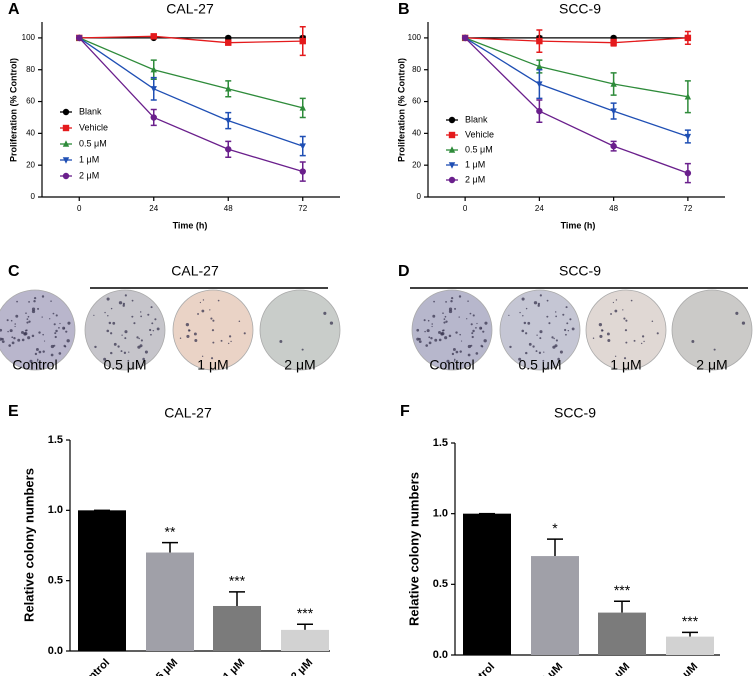 The width and height of the screenshot is (753, 676). Describe the element at coordinates (687, 668) in the screenshot. I see `x-tick-label: 2 μM` at that location.